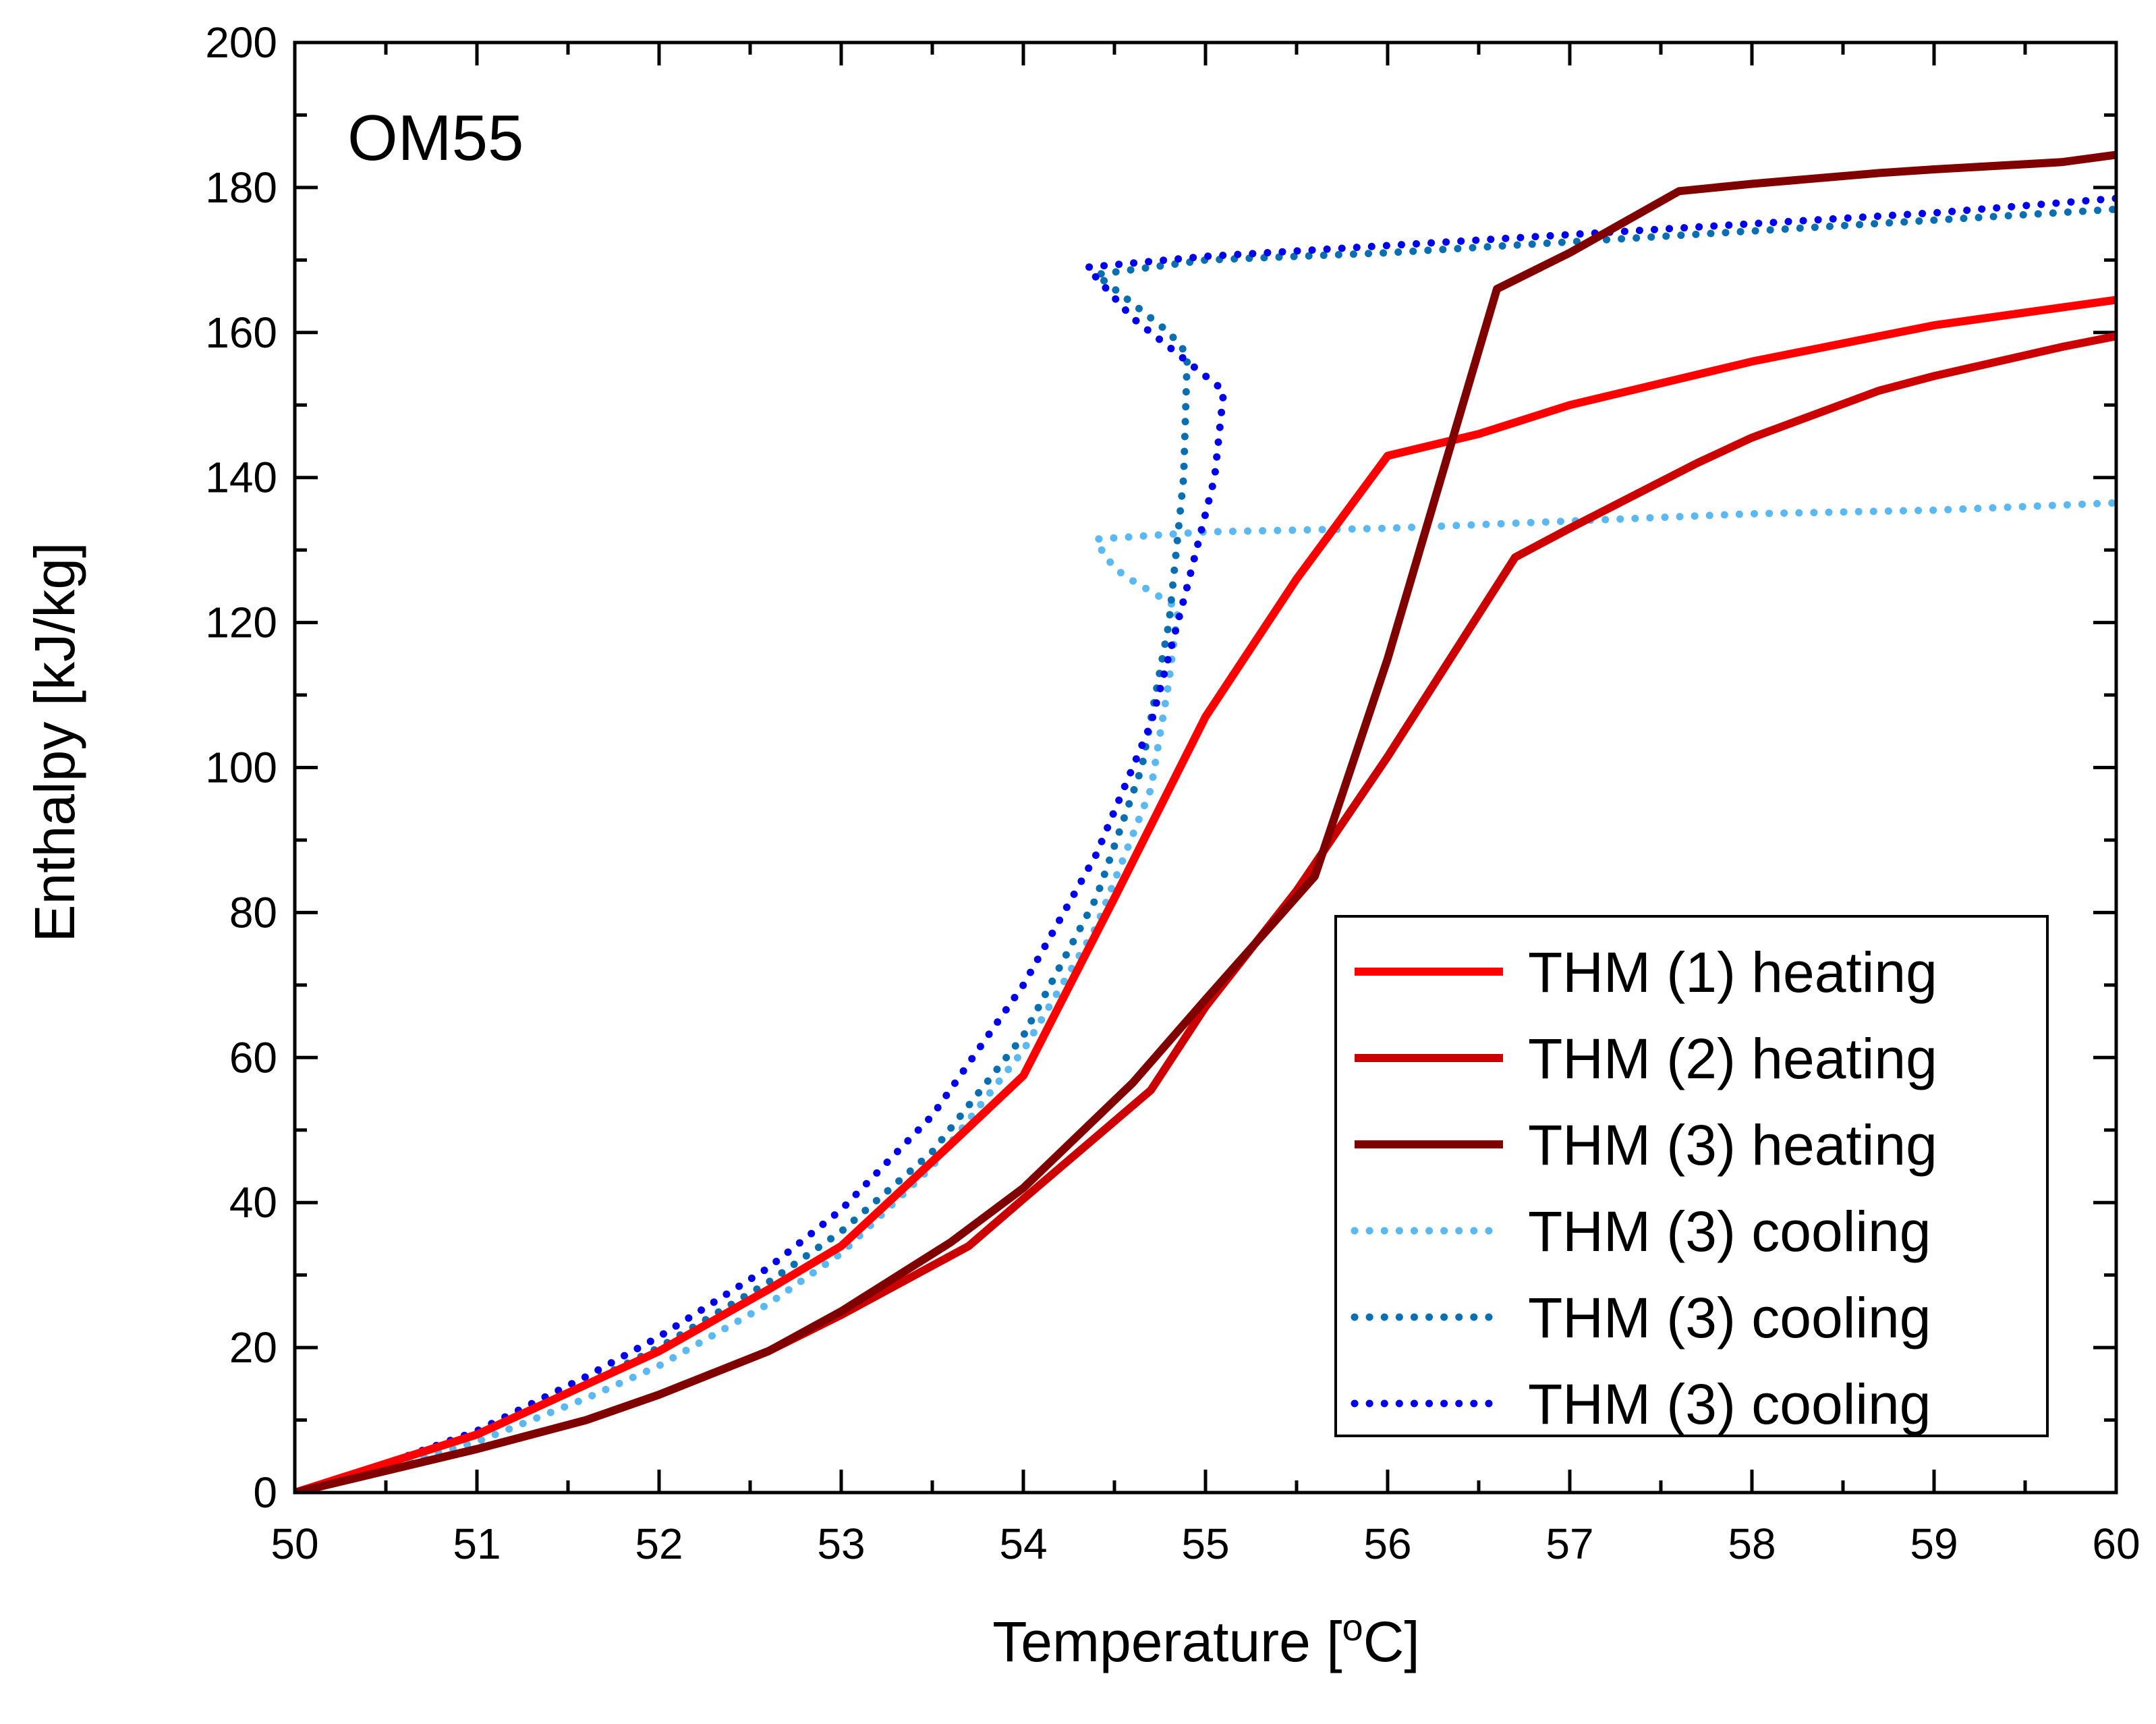 The height and width of the screenshot is (1724, 2156). I want to click on y-tick-label: 60, so click(253, 1058).